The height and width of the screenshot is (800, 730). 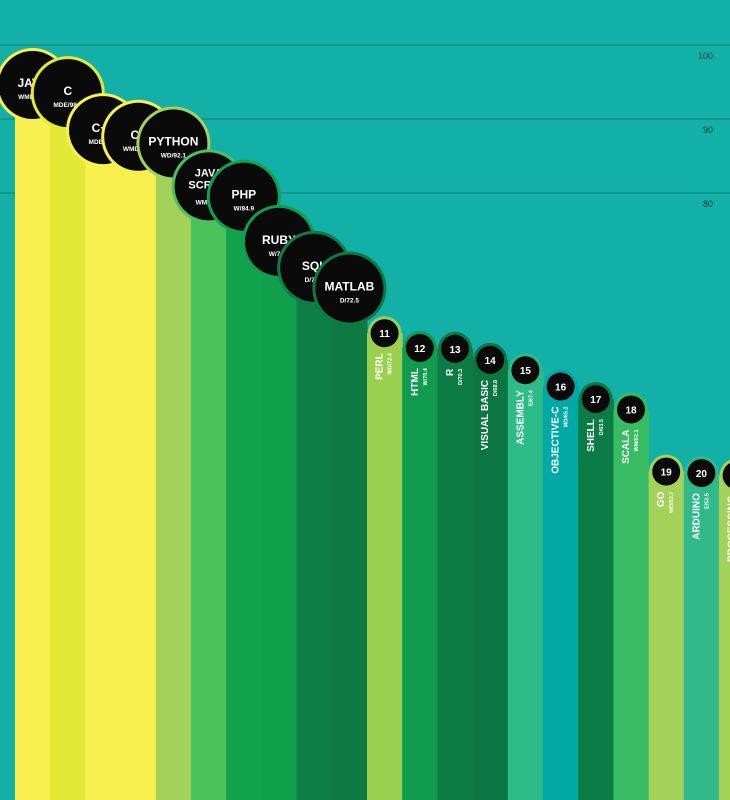 I want to click on bar-name: C, so click(x=67, y=91).